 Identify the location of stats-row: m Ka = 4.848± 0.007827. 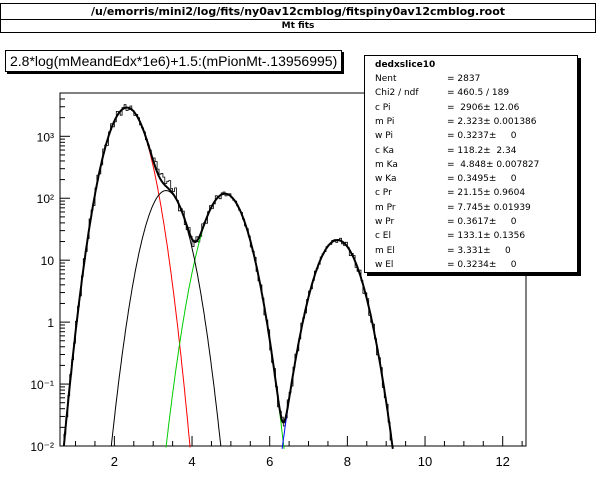
(457, 165).